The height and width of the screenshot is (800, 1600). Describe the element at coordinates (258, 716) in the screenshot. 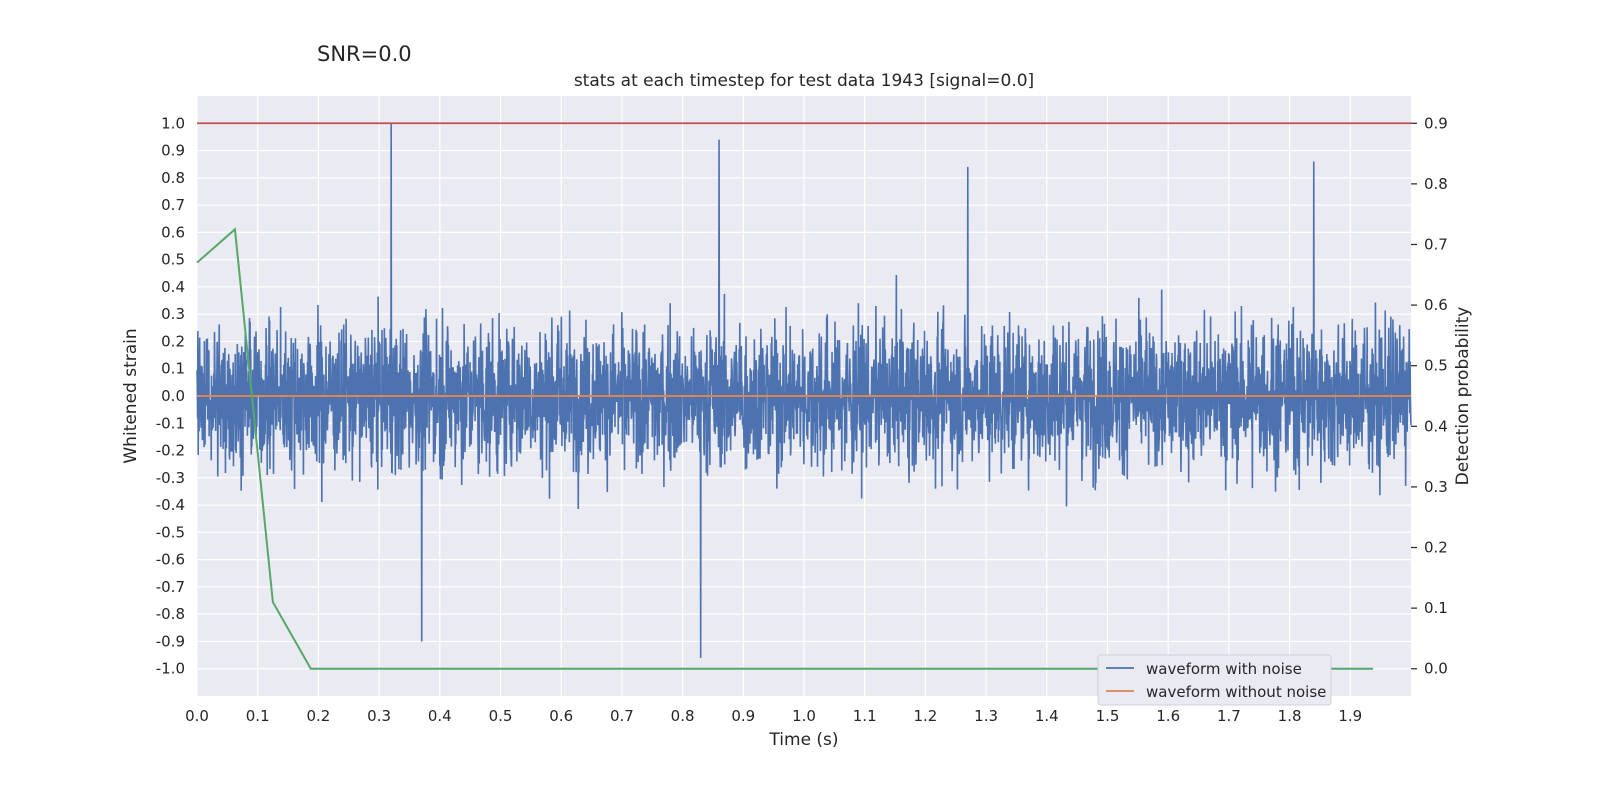

I see `x-tick-label: 0.1` at that location.